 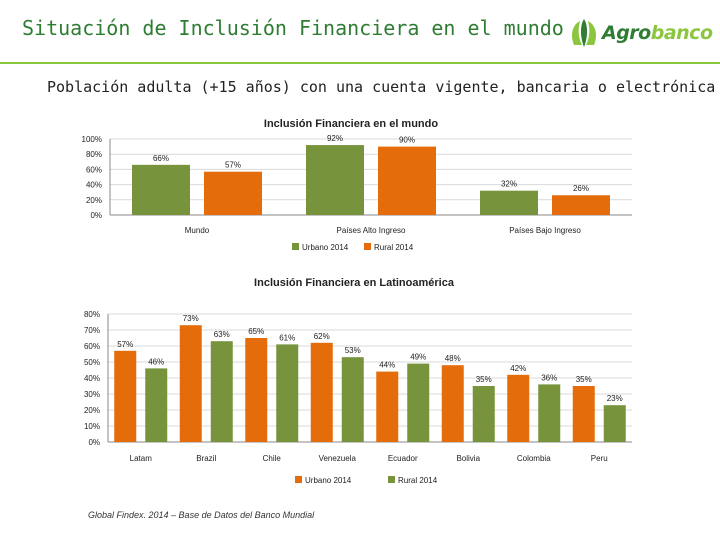 What do you see at coordinates (468, 458) in the screenshot?
I see `x-tick-label: Bolivia` at bounding box center [468, 458].